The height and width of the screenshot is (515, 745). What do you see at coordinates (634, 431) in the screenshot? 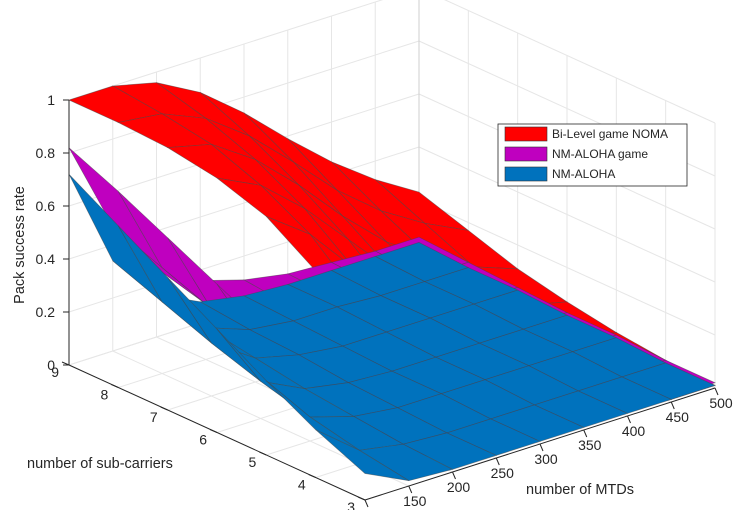
I see `x-tick-label: 400` at bounding box center [634, 431].